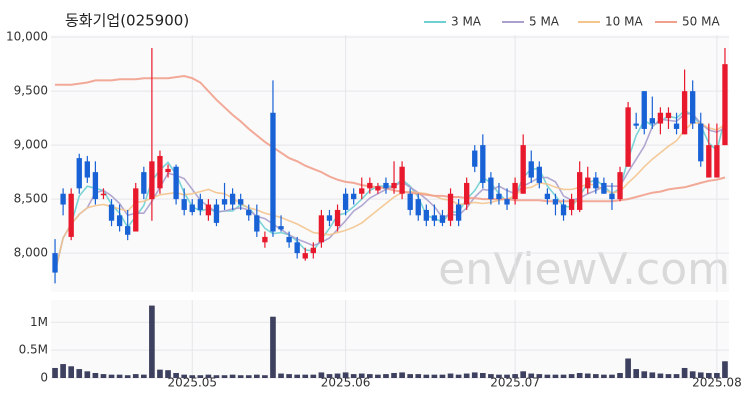 The image size is (750, 404). I want to click on y-tick-label: 8,500, so click(31, 199).